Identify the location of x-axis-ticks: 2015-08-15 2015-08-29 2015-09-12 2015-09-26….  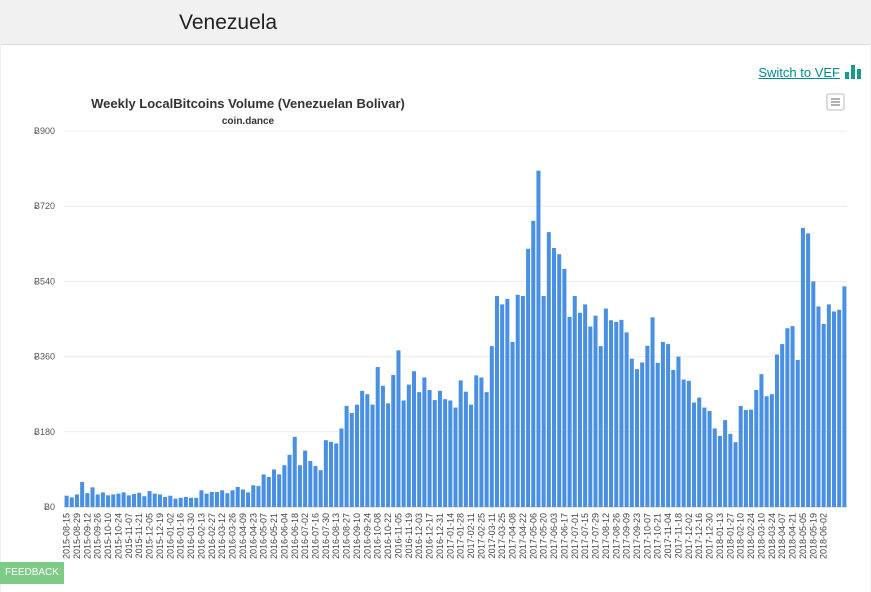
(445, 536).